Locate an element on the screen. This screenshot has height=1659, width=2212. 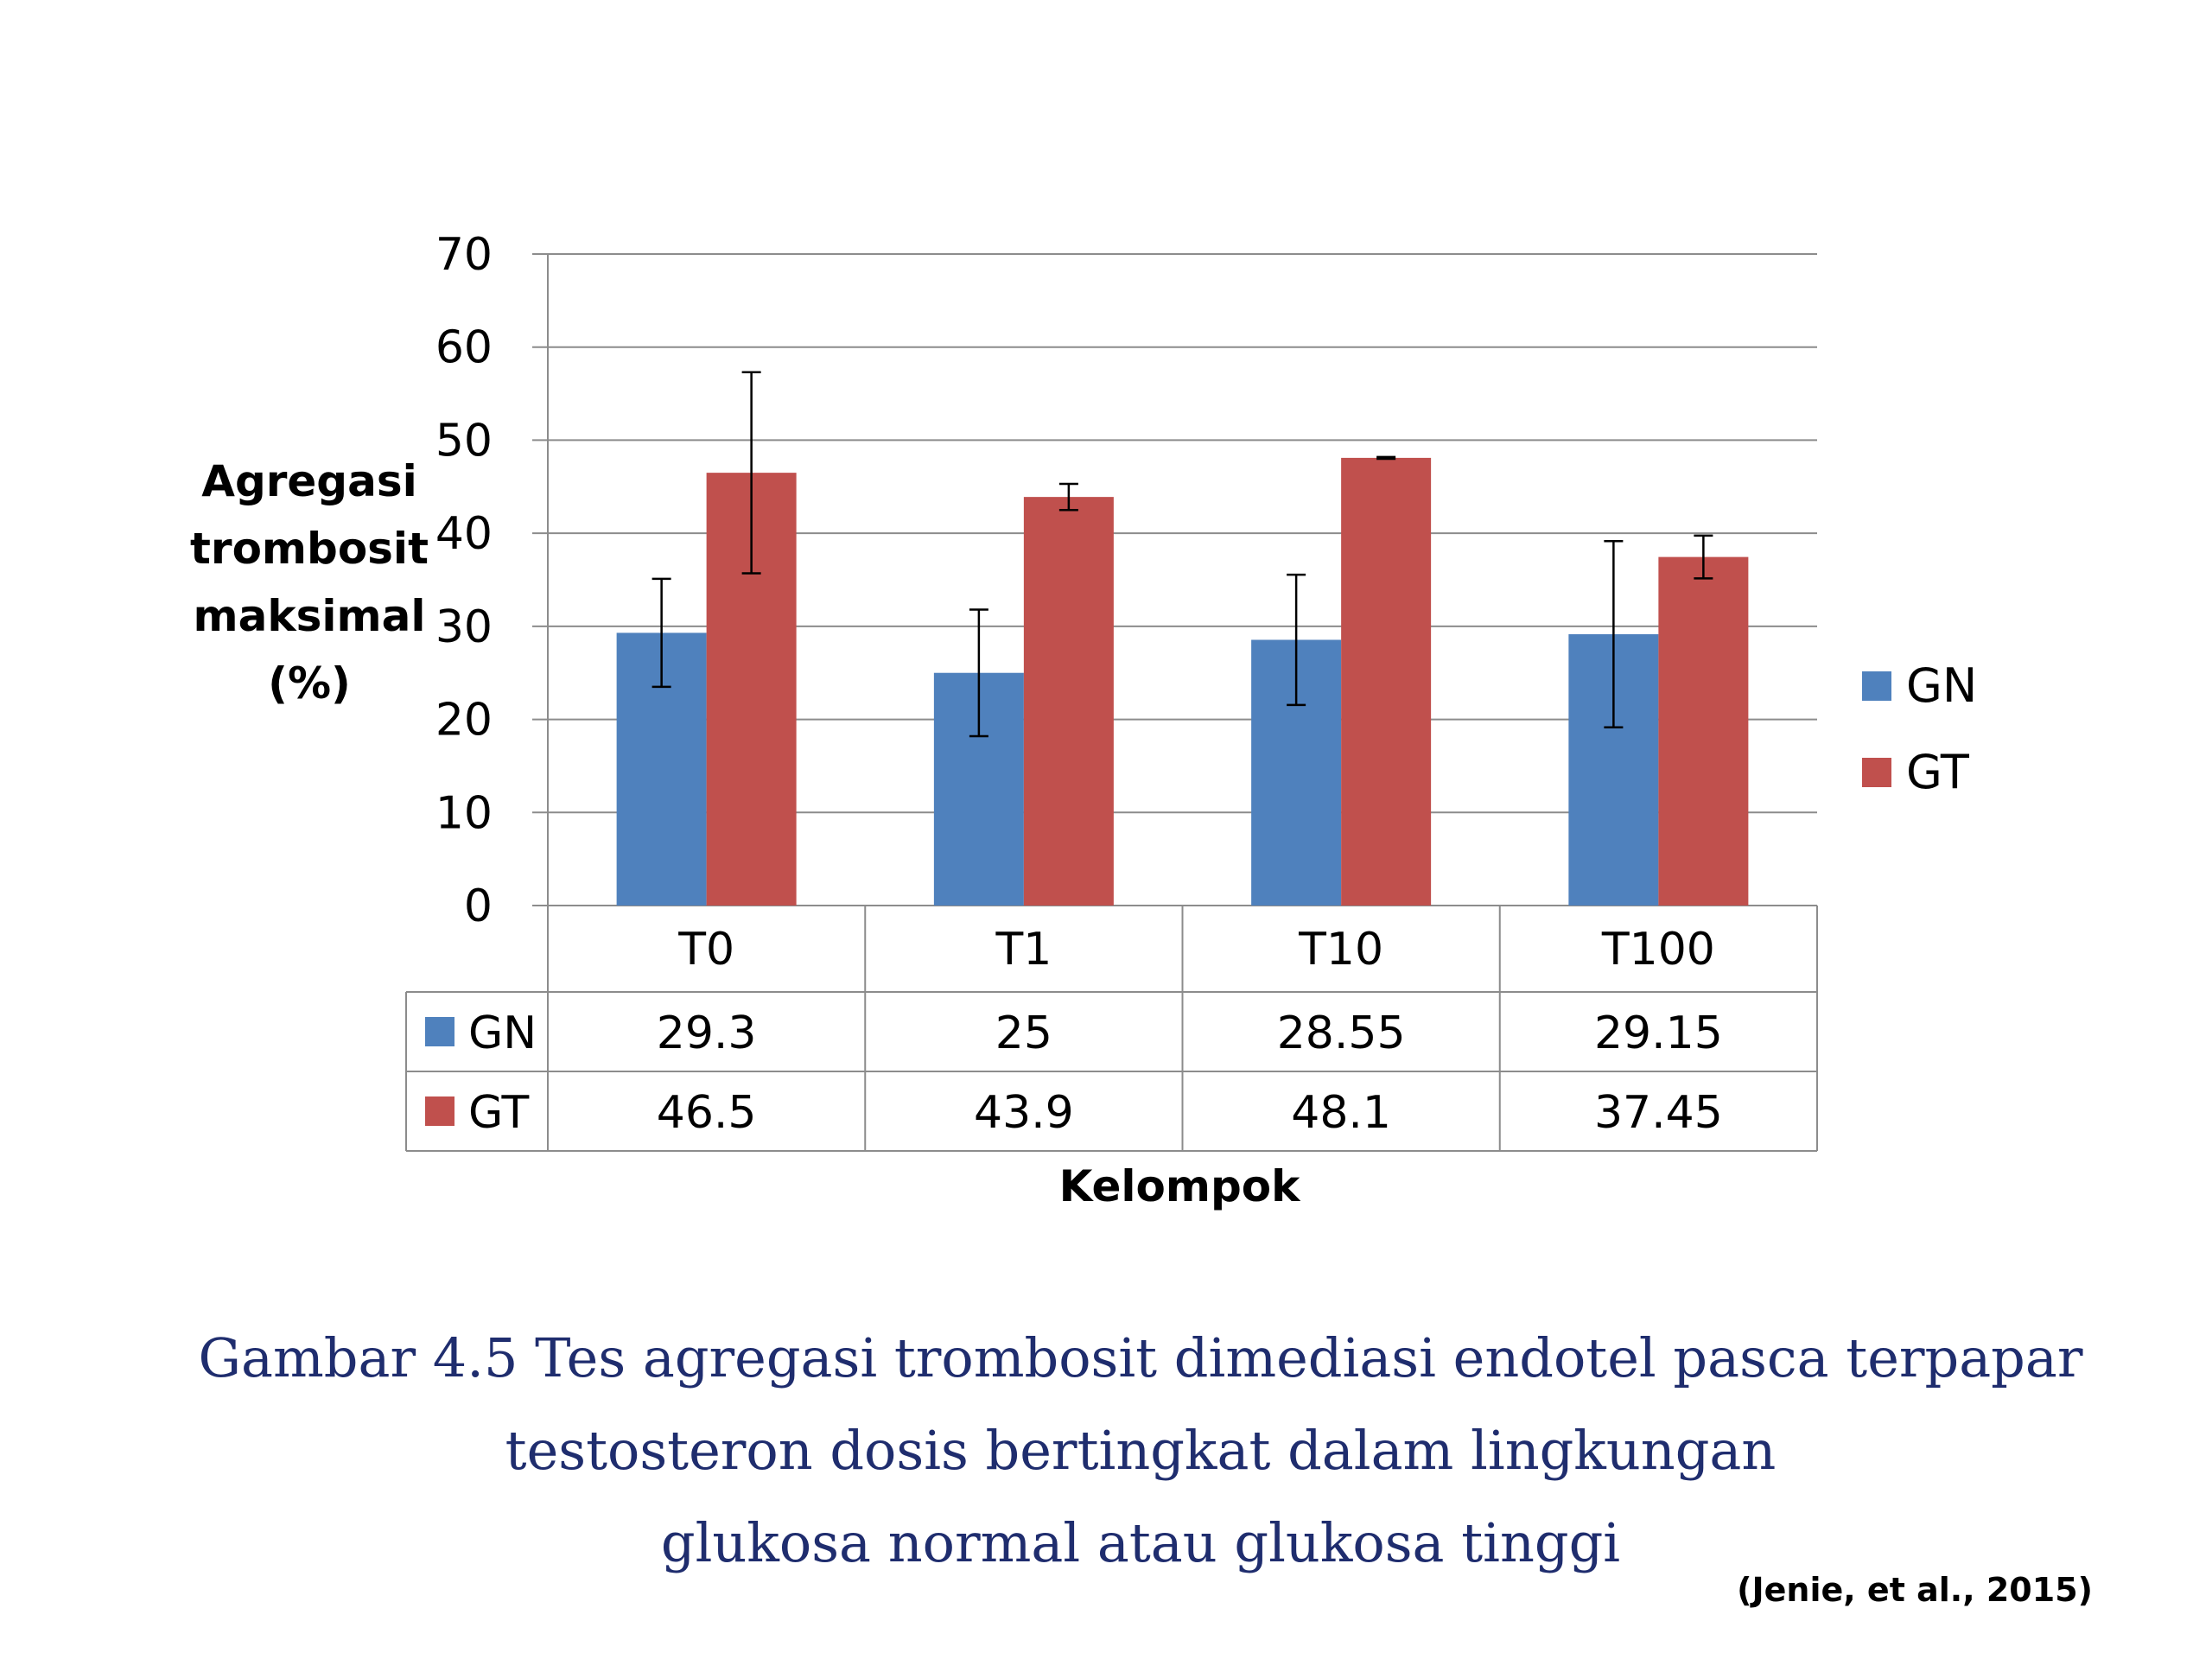
y-tick-labels: 0 10 20 30 40 50 60 70 is located at coordinates (464, 580).